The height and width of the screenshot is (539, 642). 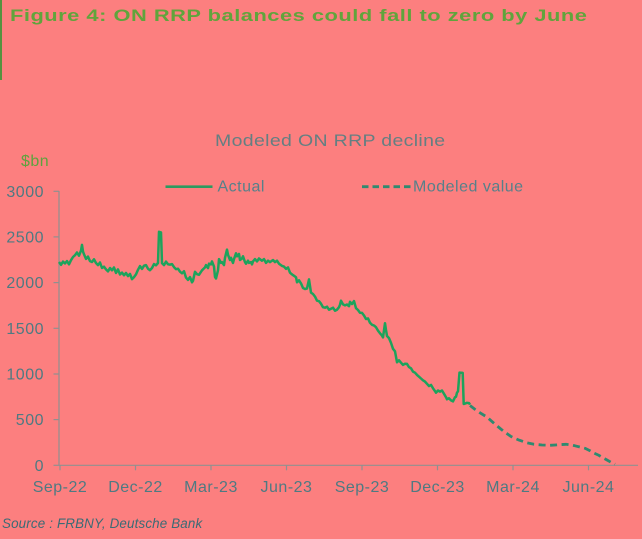 What do you see at coordinates (211, 487) in the screenshot?
I see `svg-text: Mar-23` at bounding box center [211, 487].